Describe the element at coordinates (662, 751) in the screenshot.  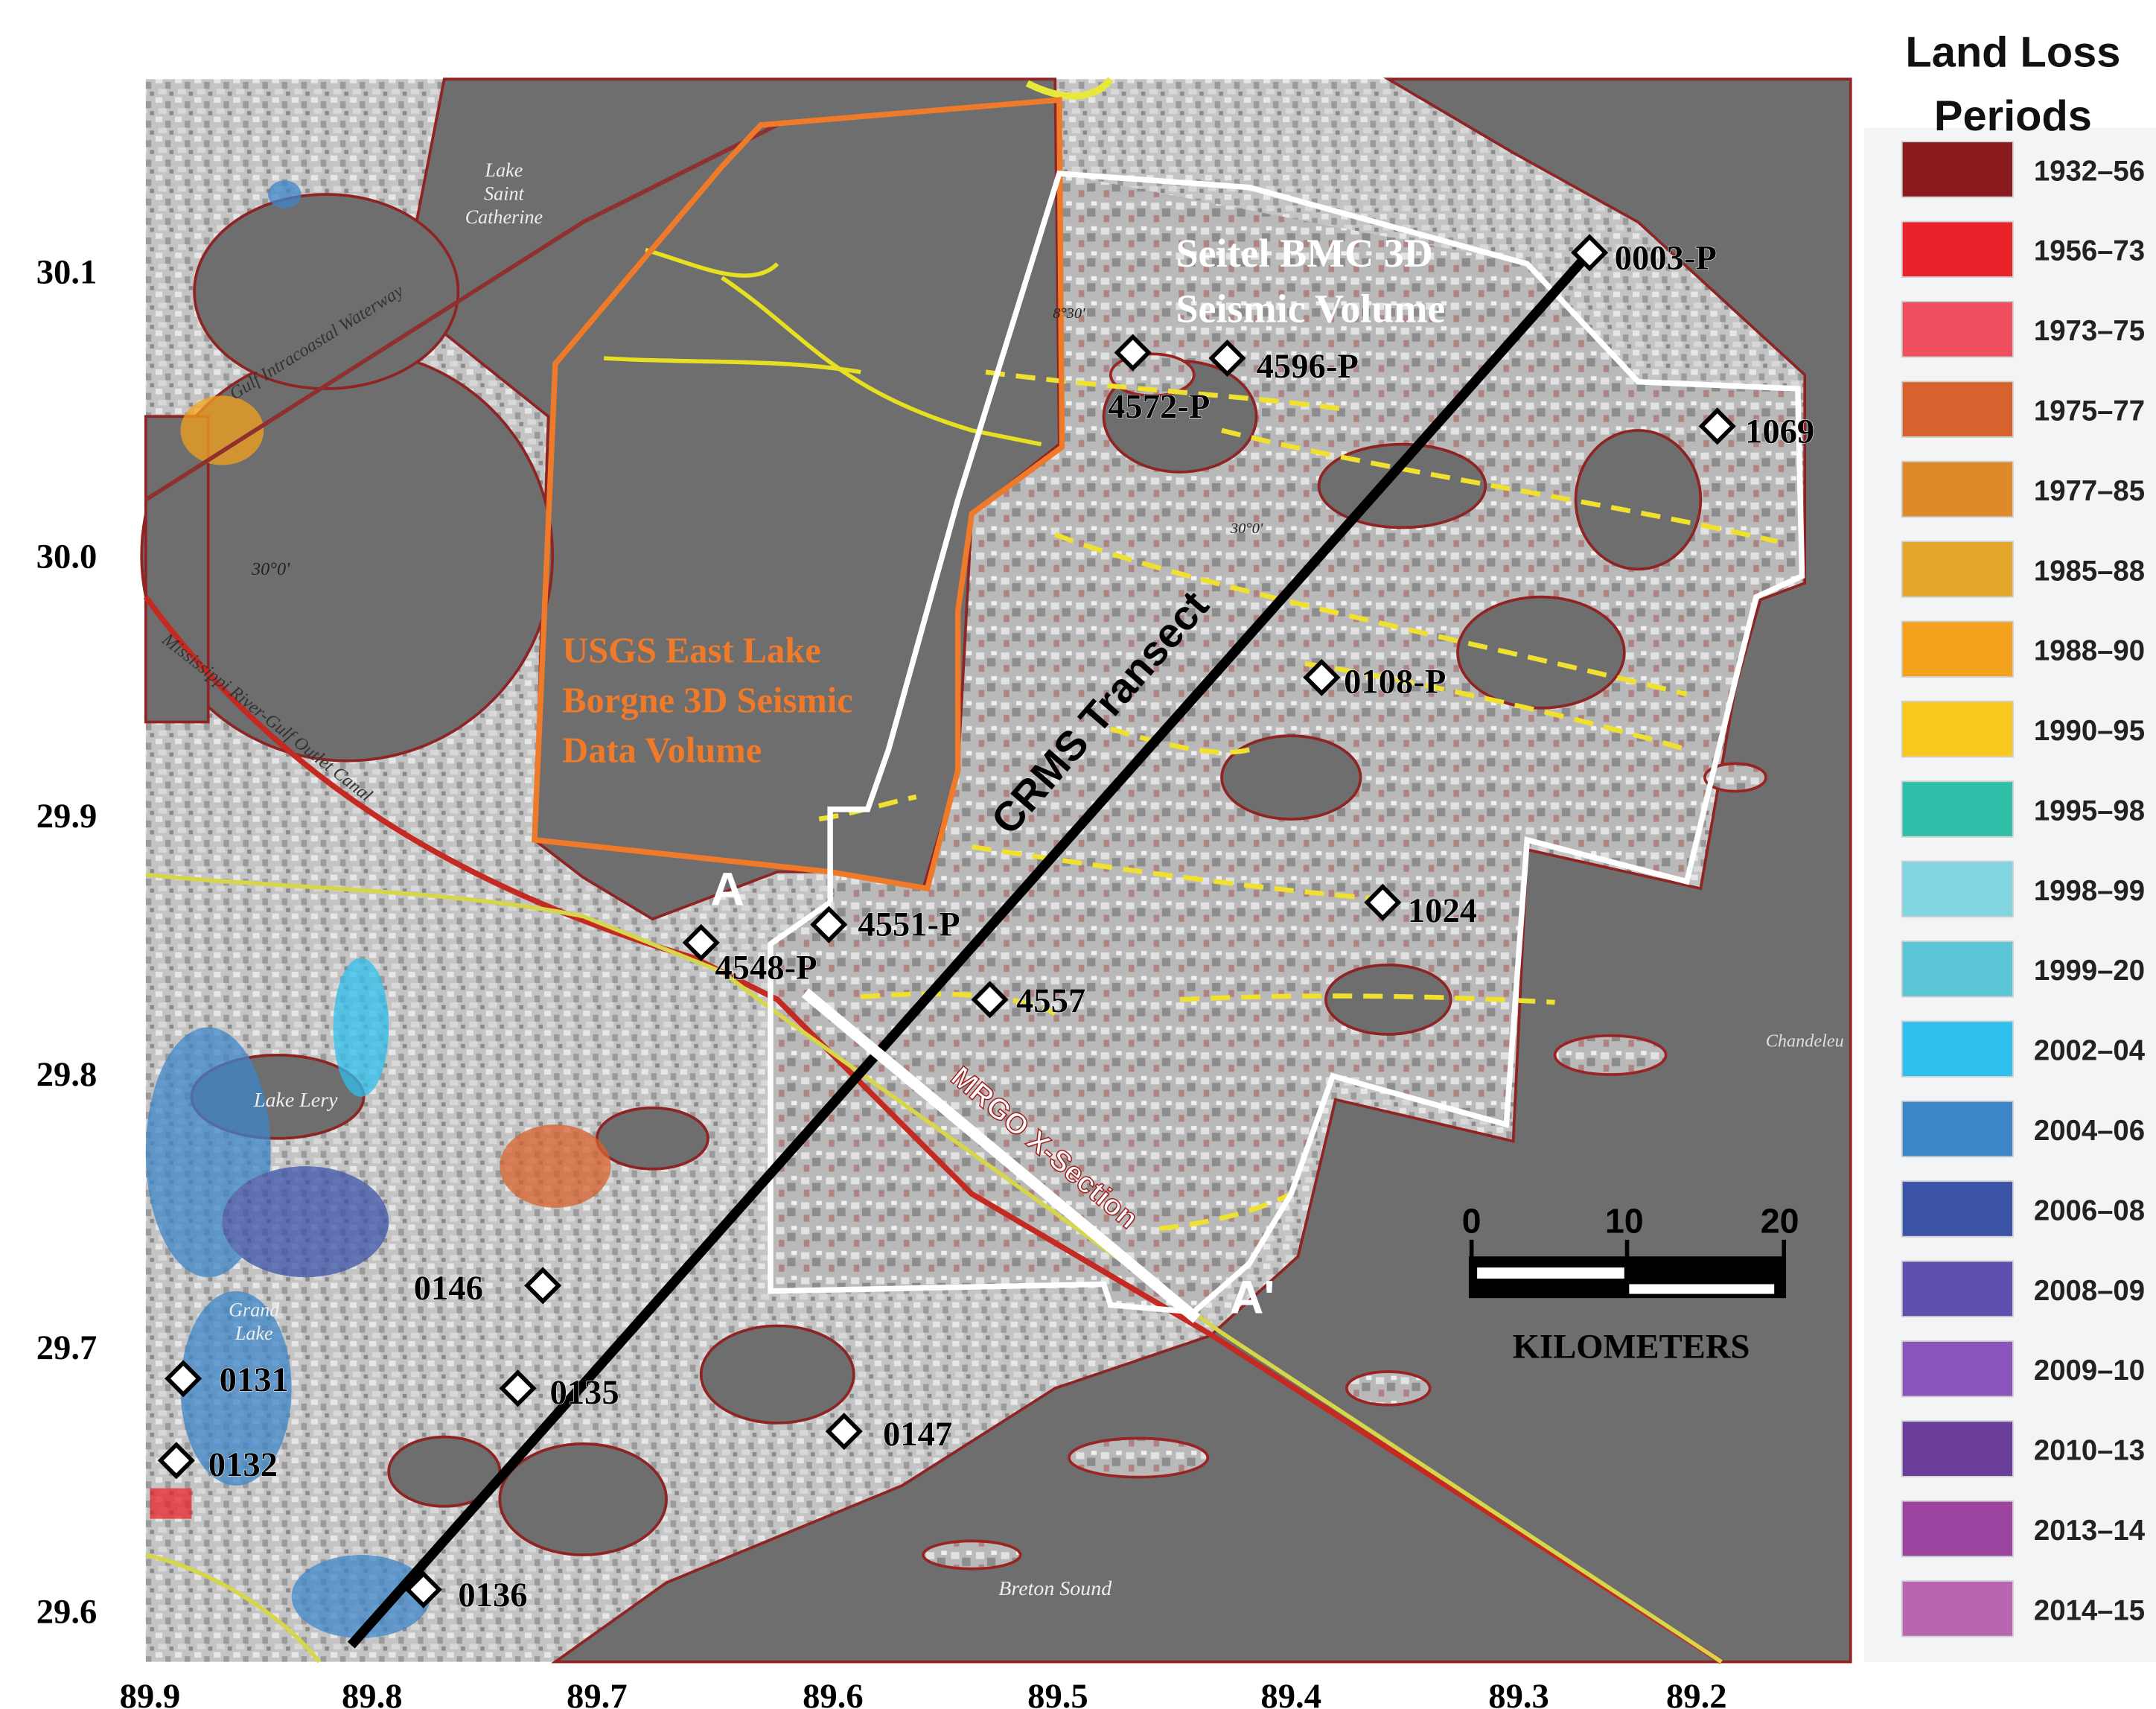
I see `usgs-area-label: Data Volume` at that location.